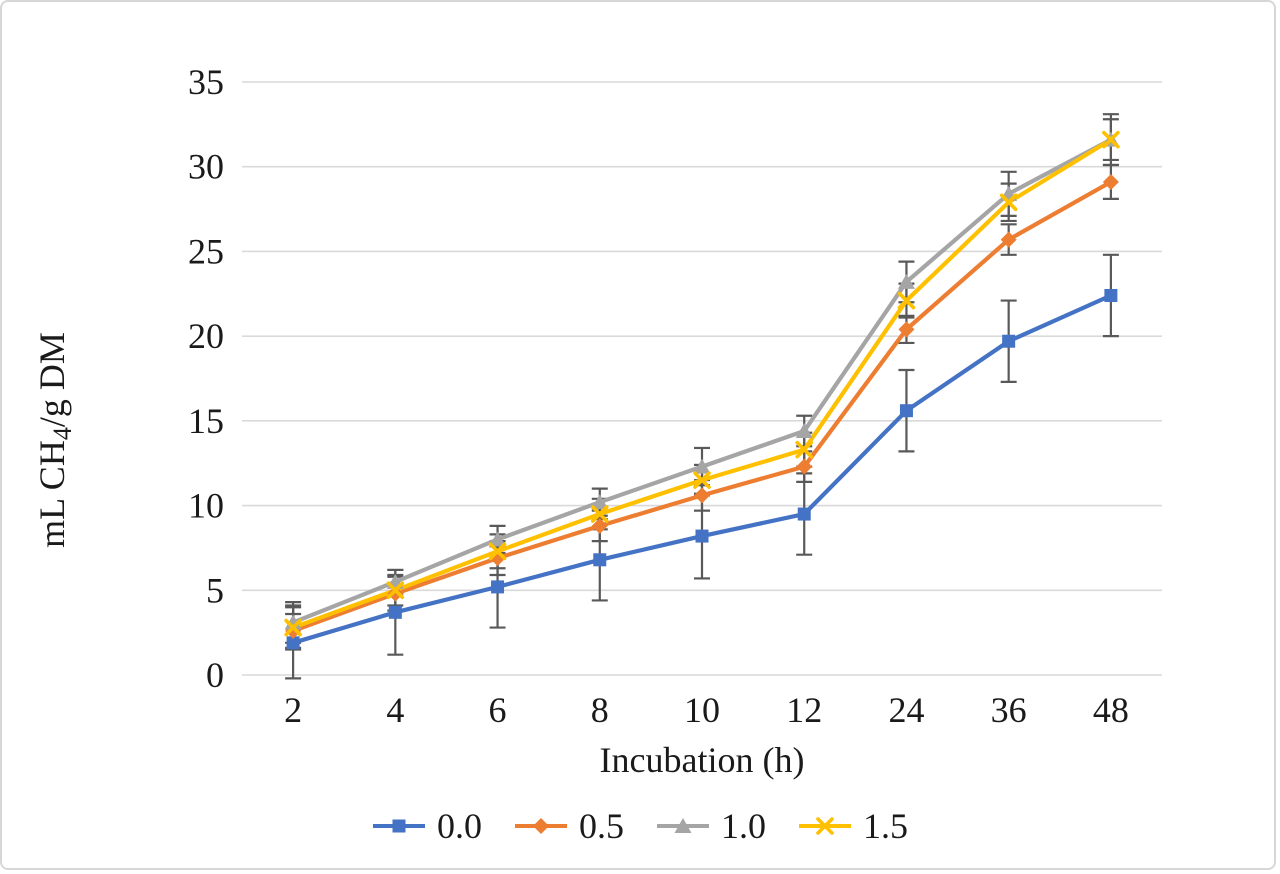 The width and height of the screenshot is (1280, 874). I want to click on y-axis-title: mL CH4/g DM, so click(54, 440).